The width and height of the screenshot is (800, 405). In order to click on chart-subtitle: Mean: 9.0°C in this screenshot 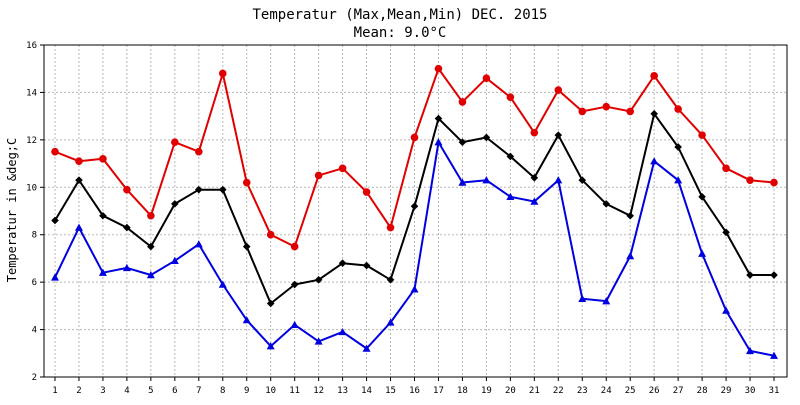, I will do `click(400, 33)`.